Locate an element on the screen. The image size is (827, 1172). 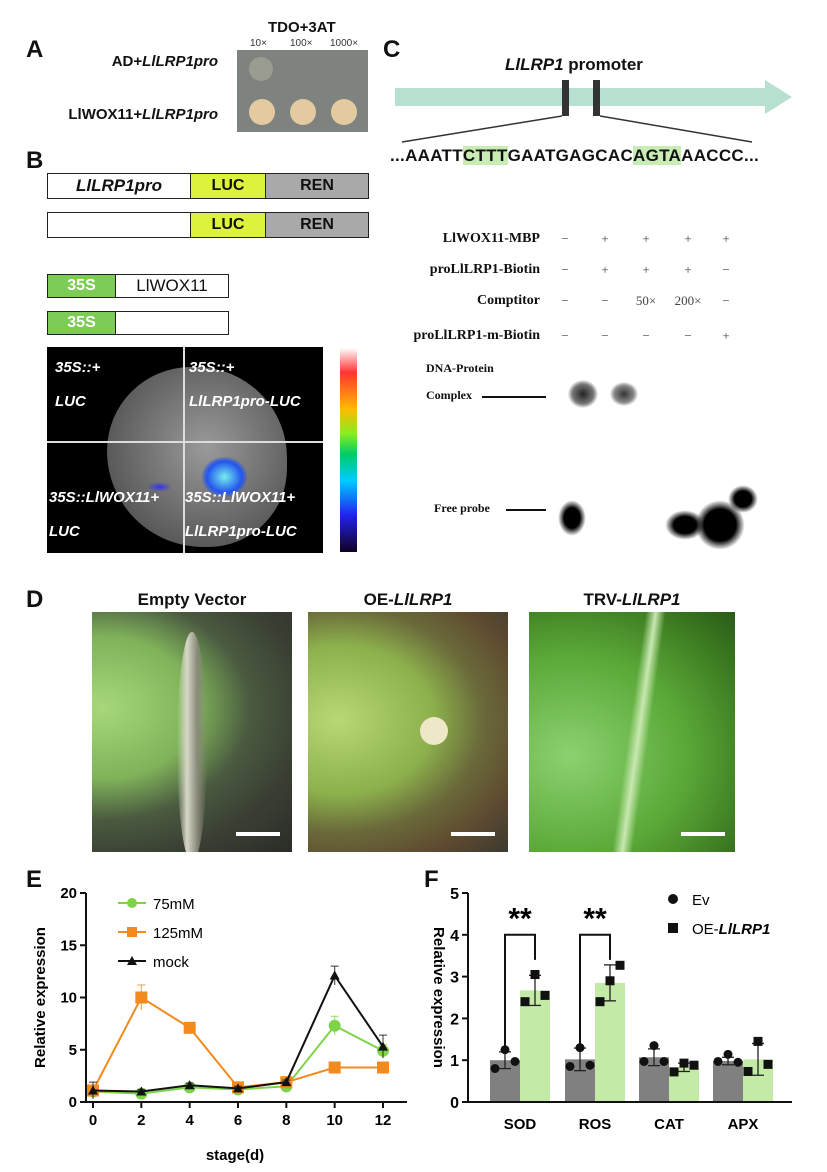
photo-title-trv: TRV-LlLRP1 is located at coordinates (632, 599).